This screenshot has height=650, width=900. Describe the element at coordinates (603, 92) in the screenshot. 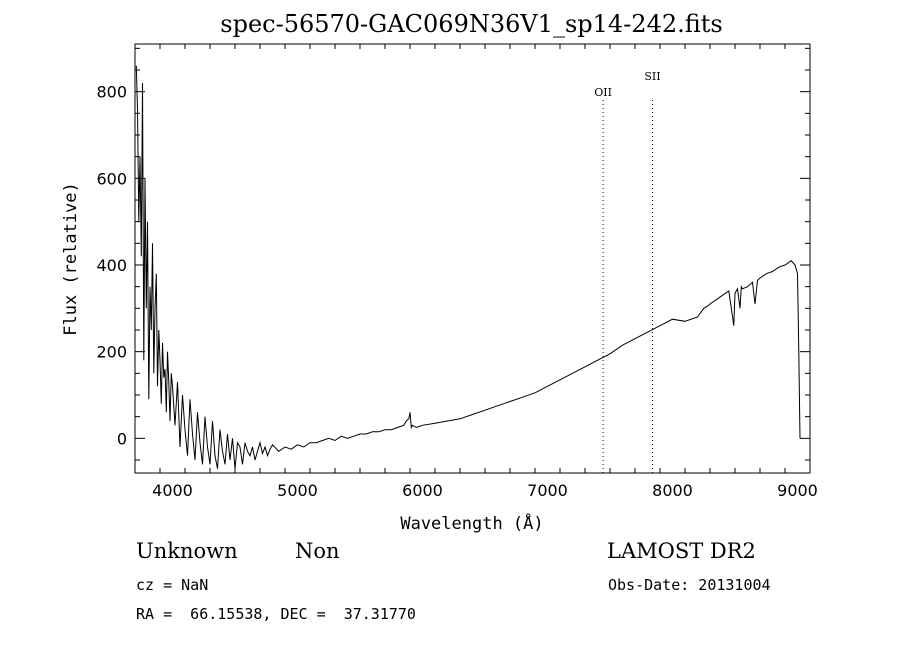

I see `annotation-label: OII` at that location.